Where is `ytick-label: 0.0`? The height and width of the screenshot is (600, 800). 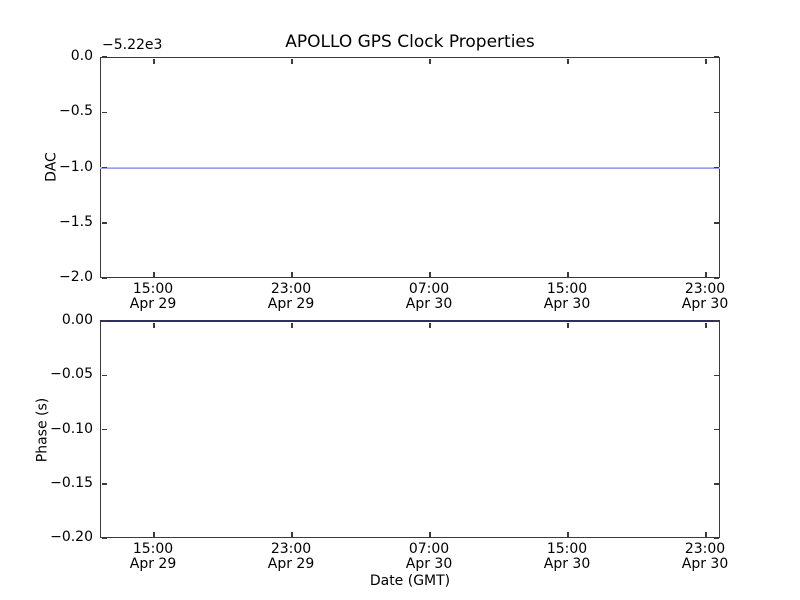
ytick-label: 0.0 is located at coordinates (81, 56).